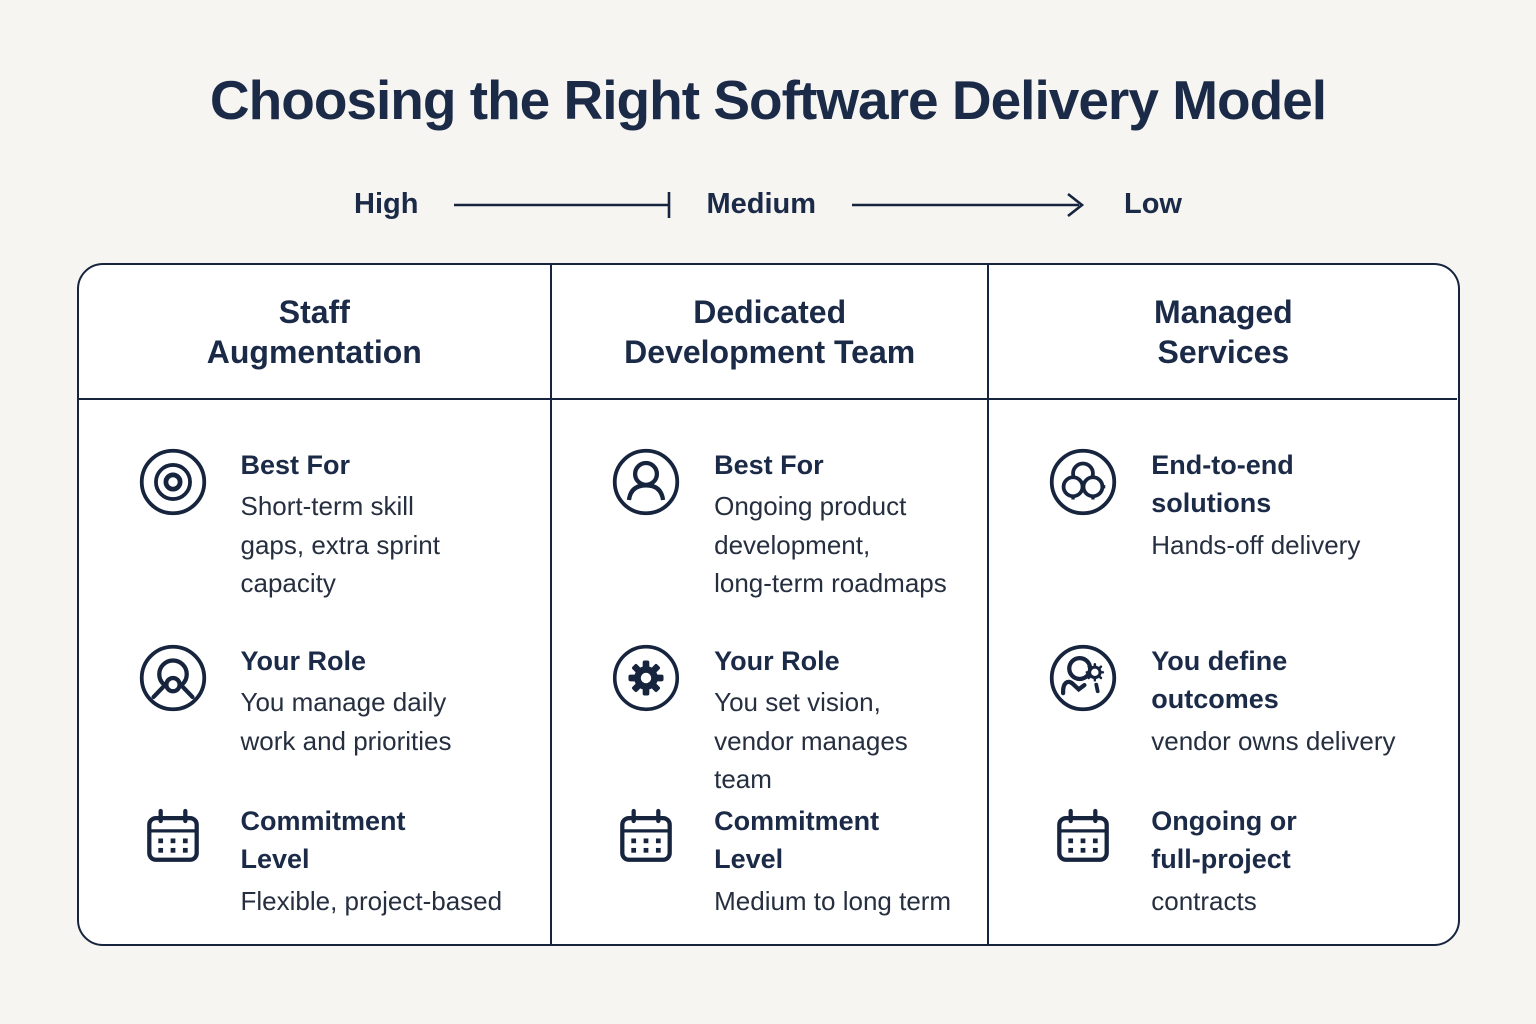 Image resolution: width=1536 pixels, height=1024 pixels. I want to click on feature-item-commitment: Commitment Level Medium to long term, so click(784, 860).